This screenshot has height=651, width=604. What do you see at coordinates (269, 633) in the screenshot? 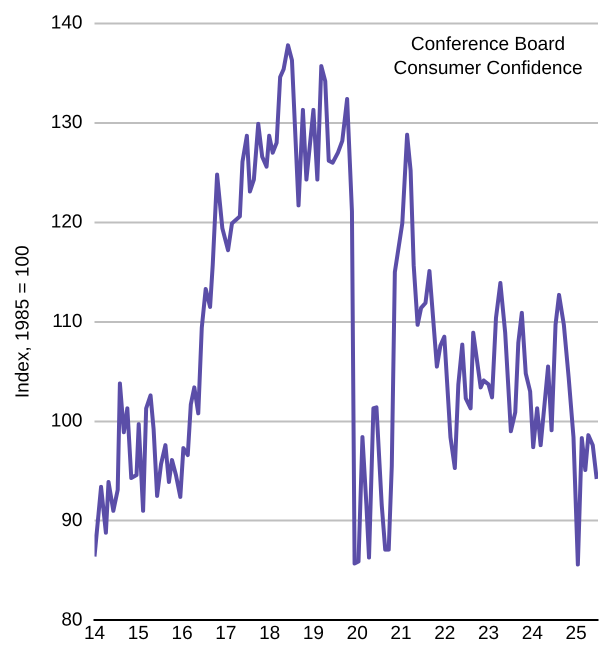
I see `x-tick-label: 18` at bounding box center [269, 633].